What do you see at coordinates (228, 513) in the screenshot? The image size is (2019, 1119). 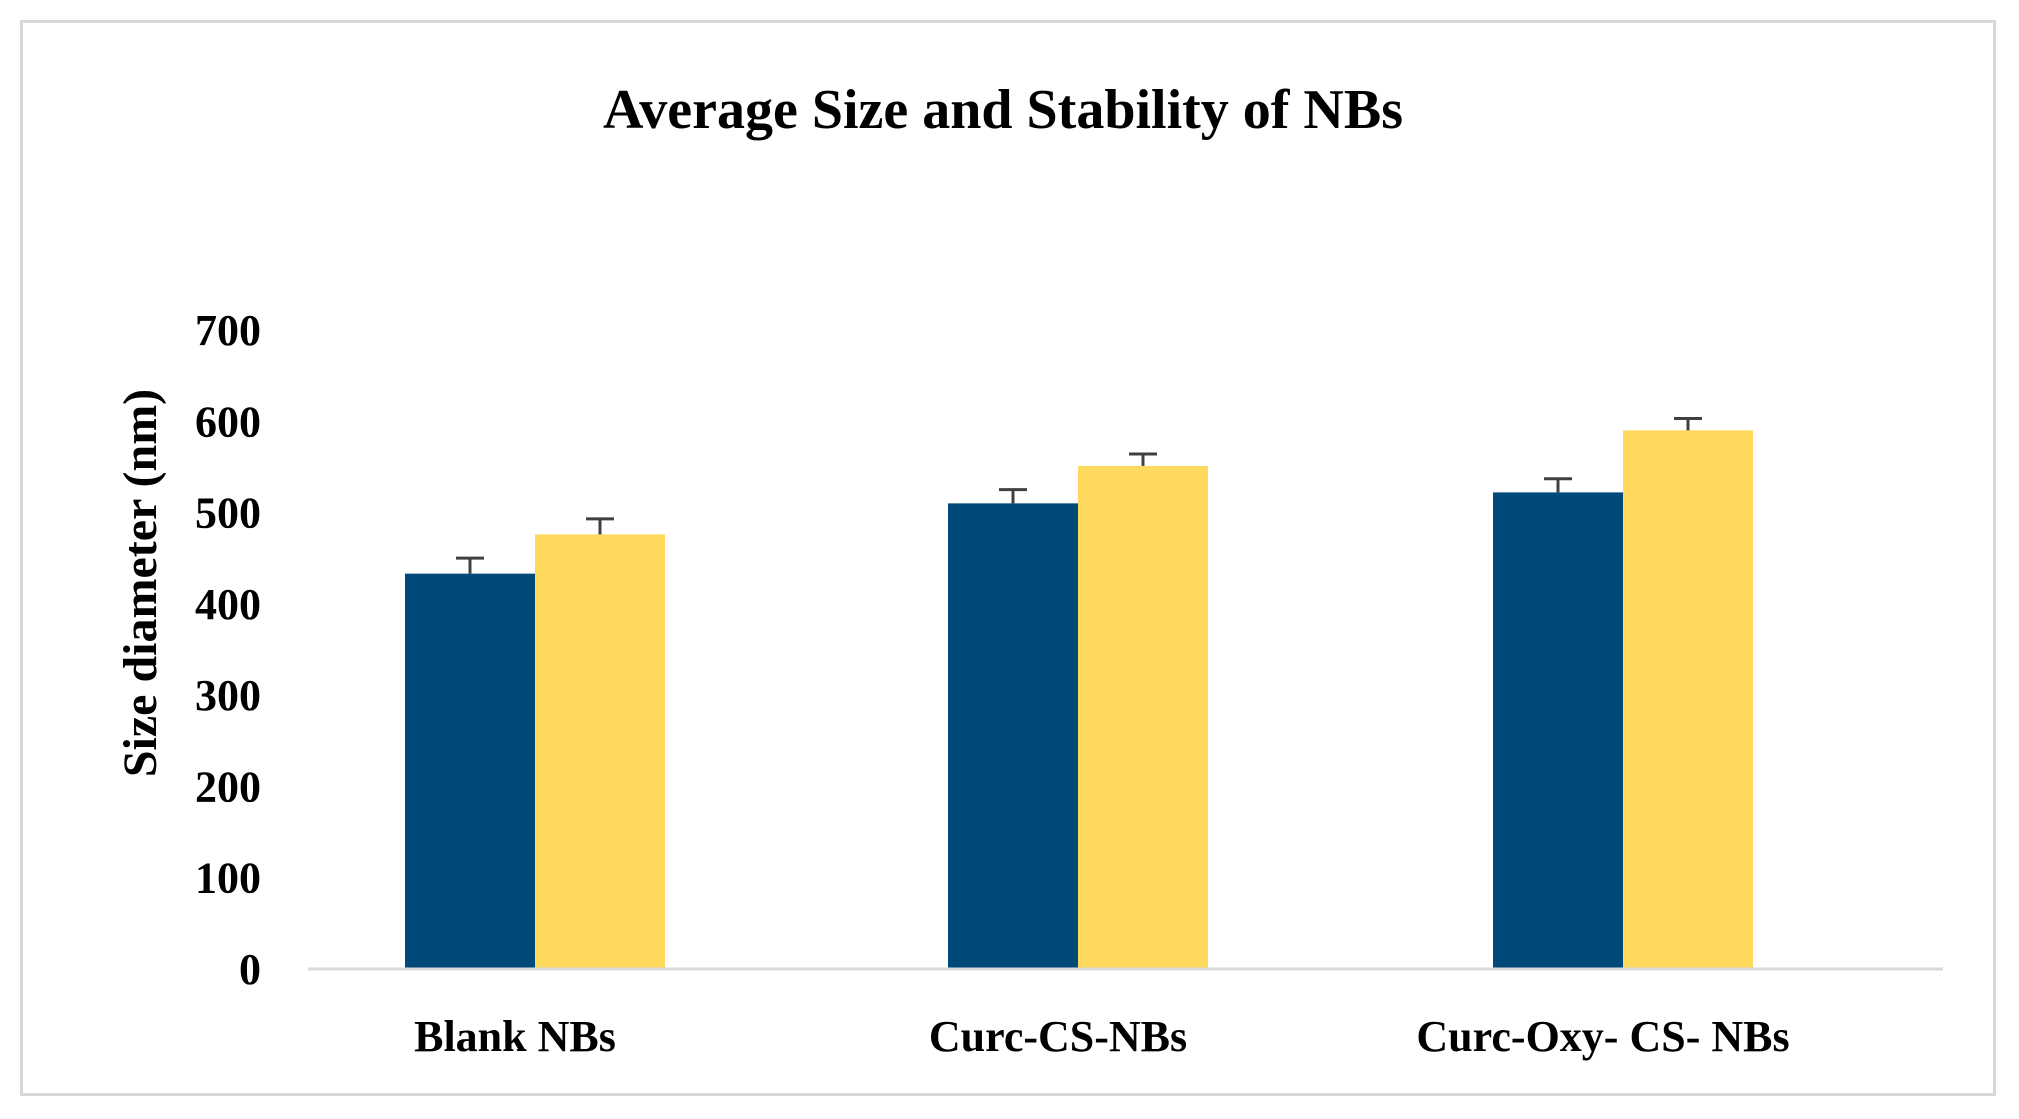 I see `y-tick-label: 500` at bounding box center [228, 513].